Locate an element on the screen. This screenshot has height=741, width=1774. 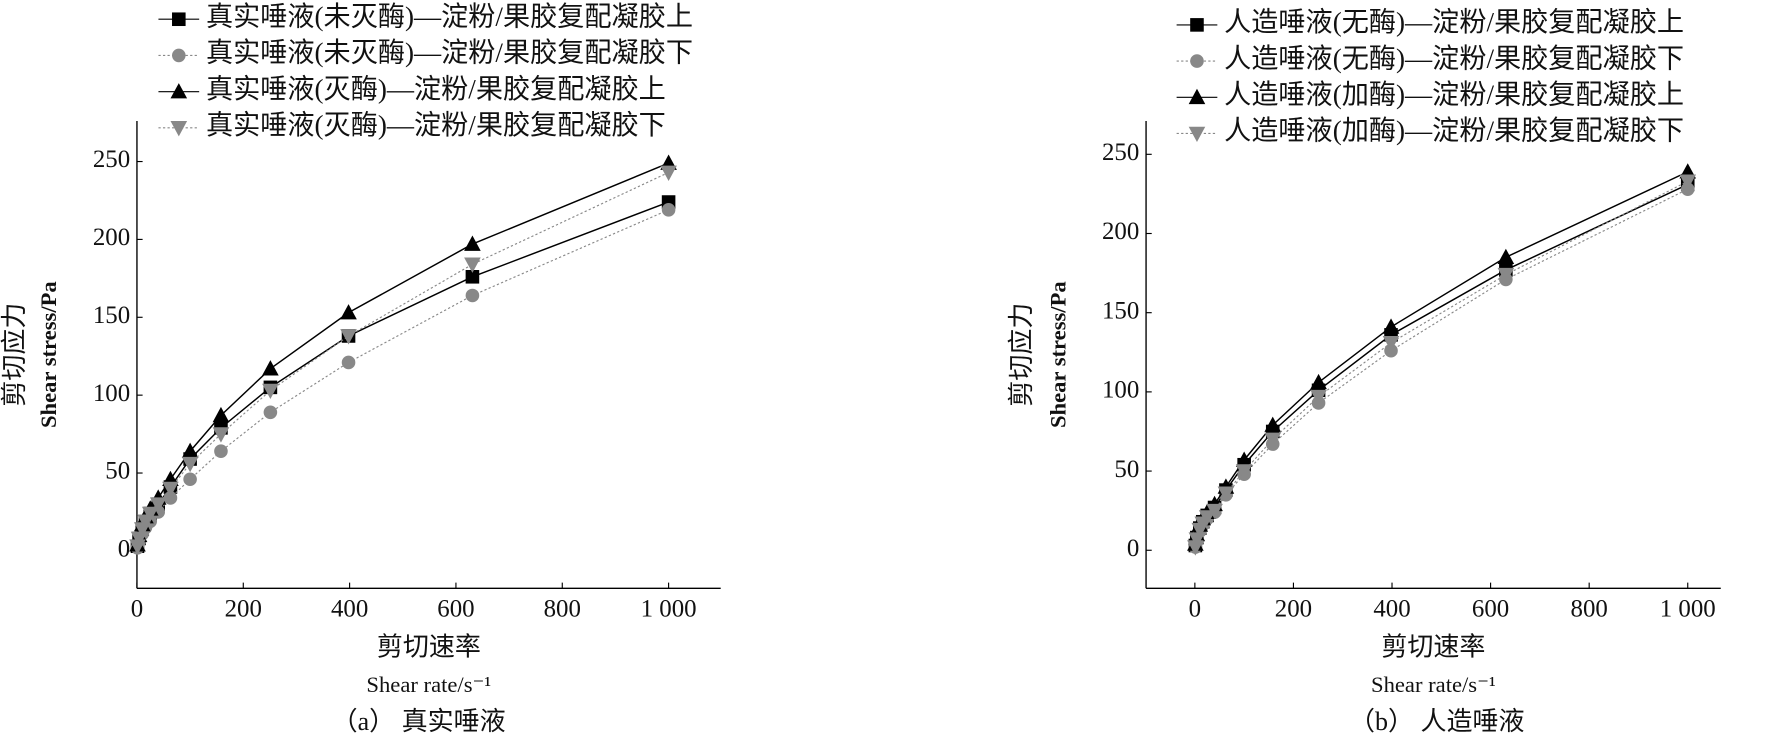
legend-label: 真实唾液(灭酶)—淀粉/果胶复配凝胶上 is located at coordinates (436, 89).